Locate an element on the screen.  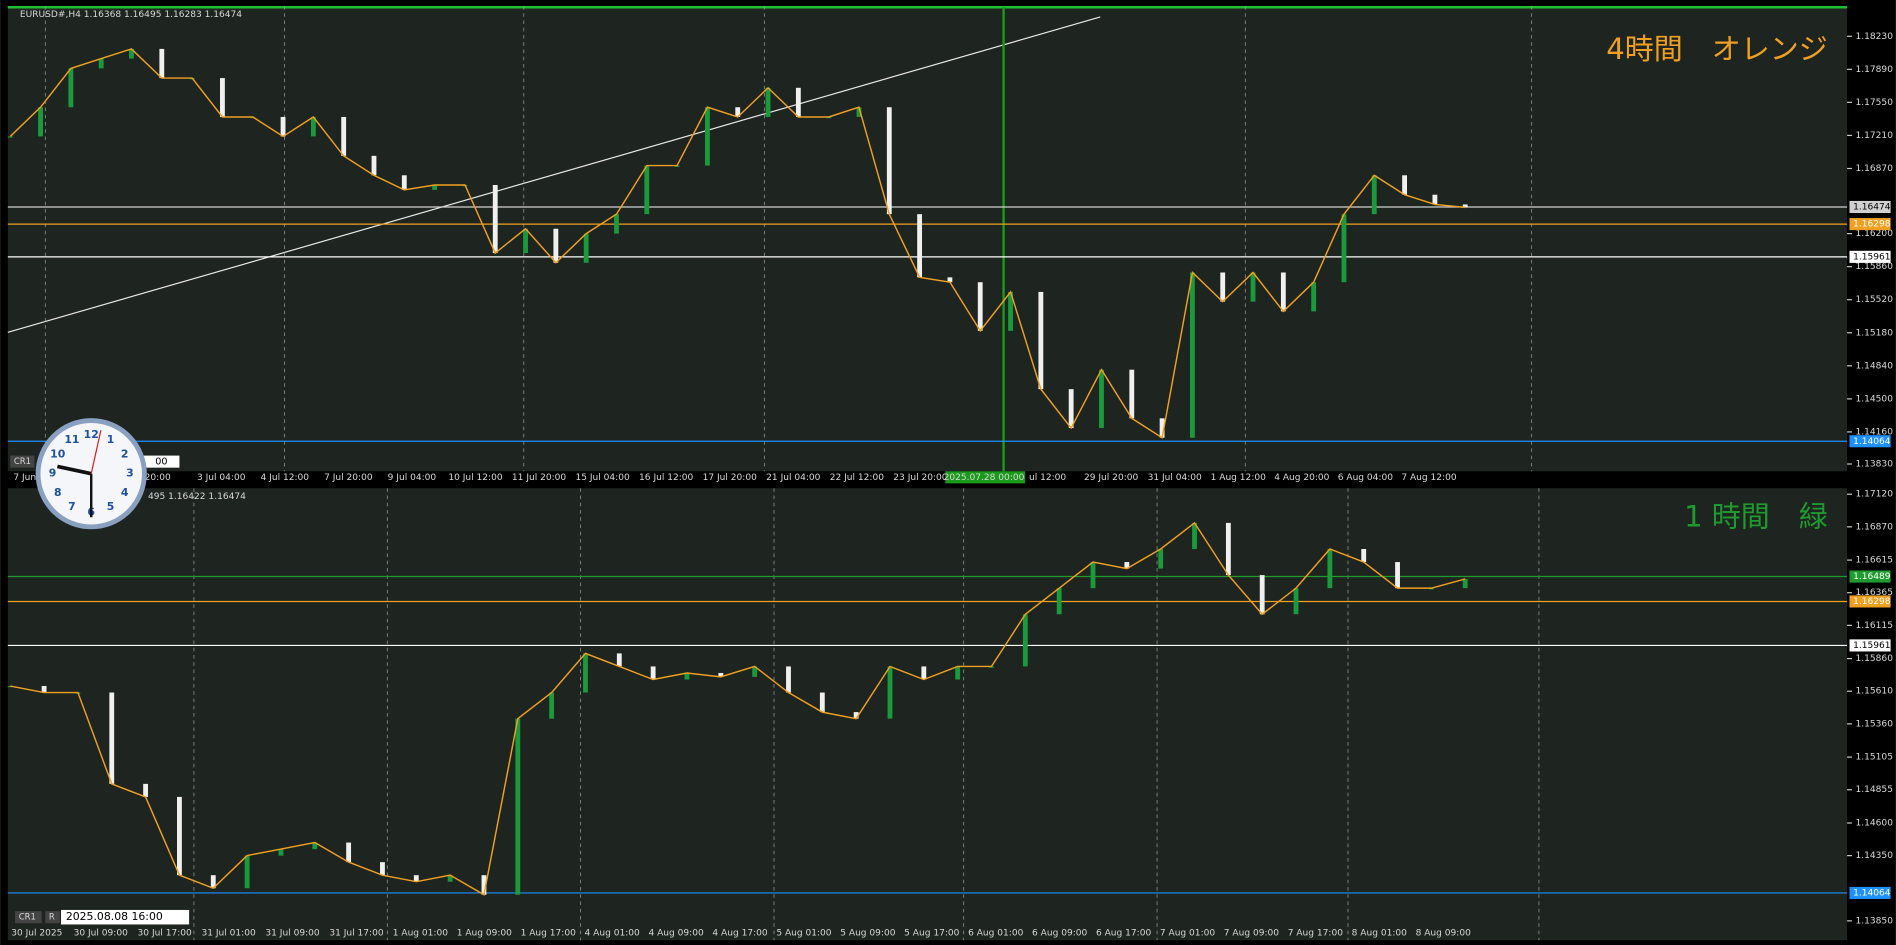
time-label: 5 Aug 01:00 is located at coordinates (803, 933).